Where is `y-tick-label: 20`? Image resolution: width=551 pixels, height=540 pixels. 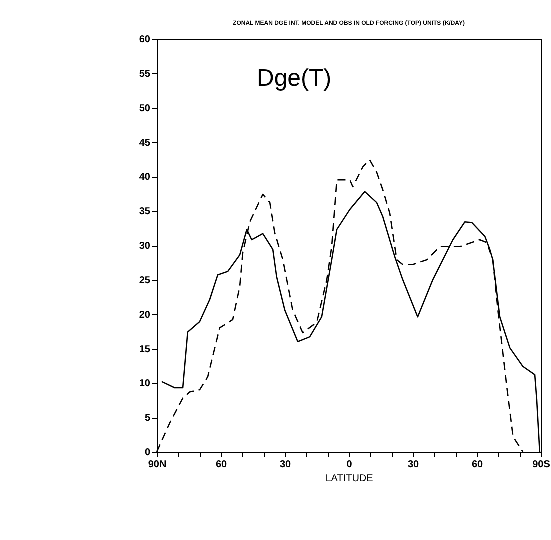
y-tick-label: 20 is located at coordinates (145, 315).